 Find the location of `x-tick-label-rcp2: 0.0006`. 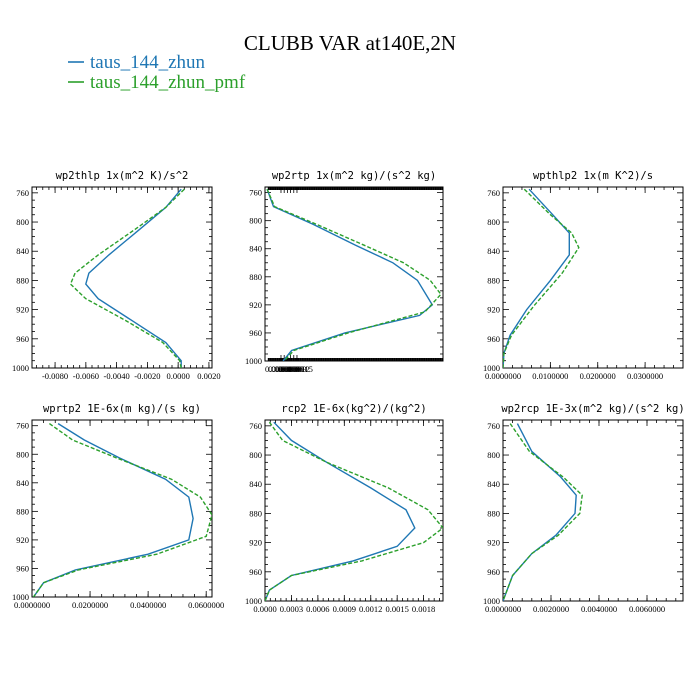

x-tick-label-rcp2: 0.0006 is located at coordinates (317, 609).